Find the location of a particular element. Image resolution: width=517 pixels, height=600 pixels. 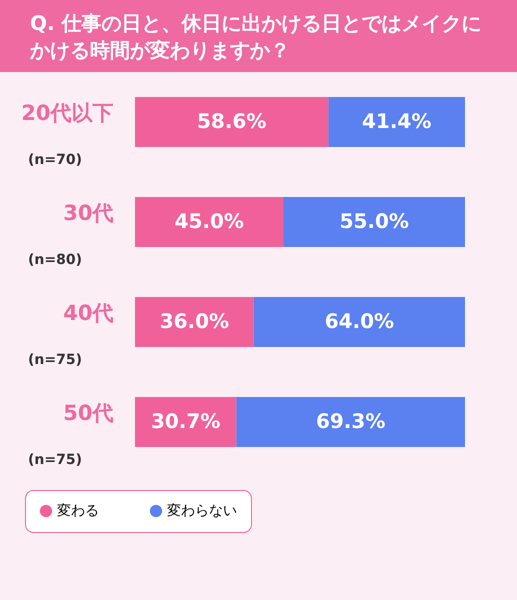

data-label: 36.0% is located at coordinates (195, 321).